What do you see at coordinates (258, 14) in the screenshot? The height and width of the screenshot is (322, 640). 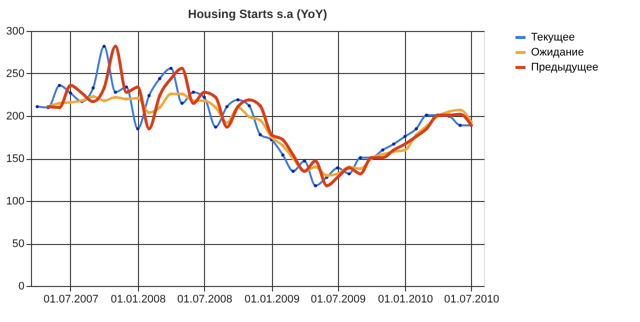 I see `chart-title: Housing Starts s.a (YoY)` at bounding box center [258, 14].